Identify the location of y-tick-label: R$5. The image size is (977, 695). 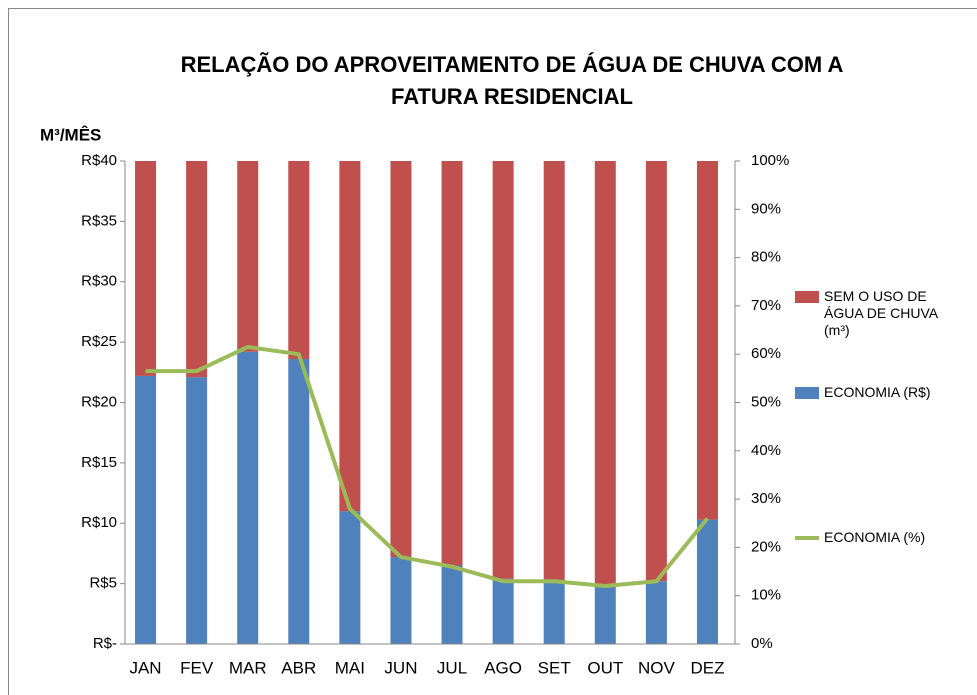
(103, 583).